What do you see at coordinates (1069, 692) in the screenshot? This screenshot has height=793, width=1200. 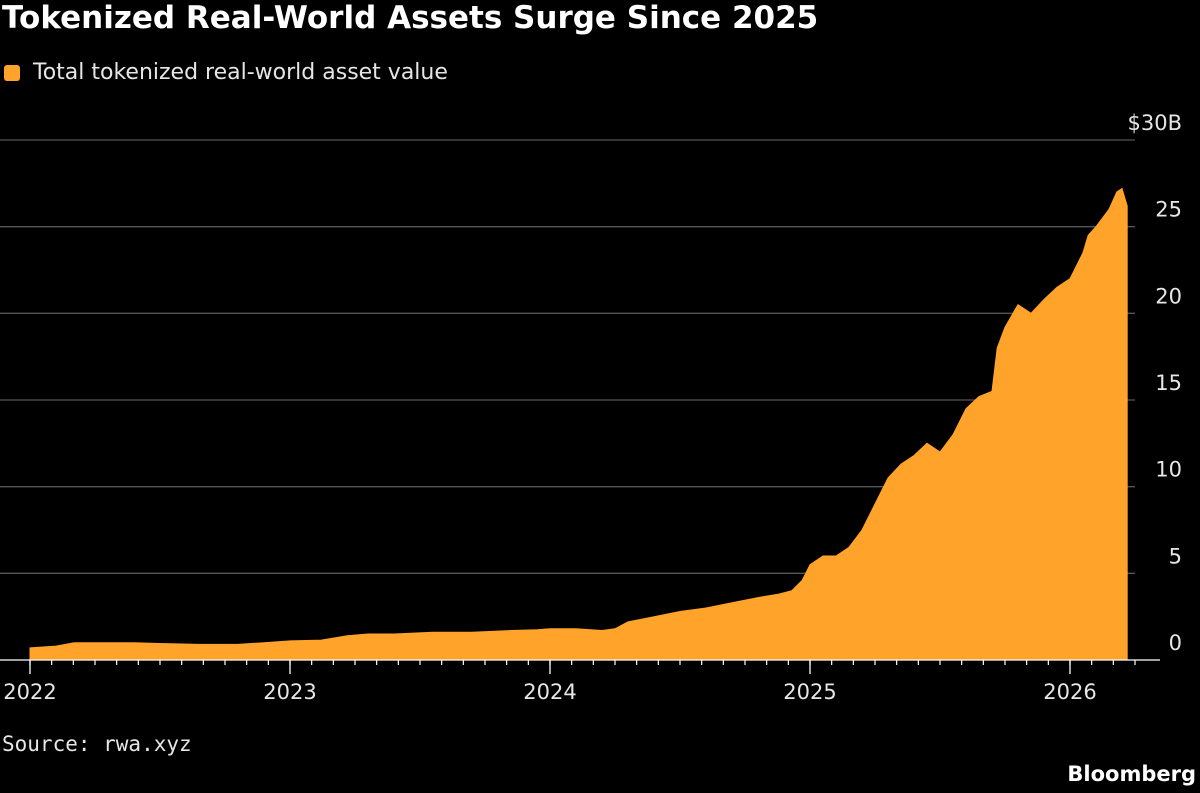 I see `x-tick-label-2026: 2026` at bounding box center [1069, 692].